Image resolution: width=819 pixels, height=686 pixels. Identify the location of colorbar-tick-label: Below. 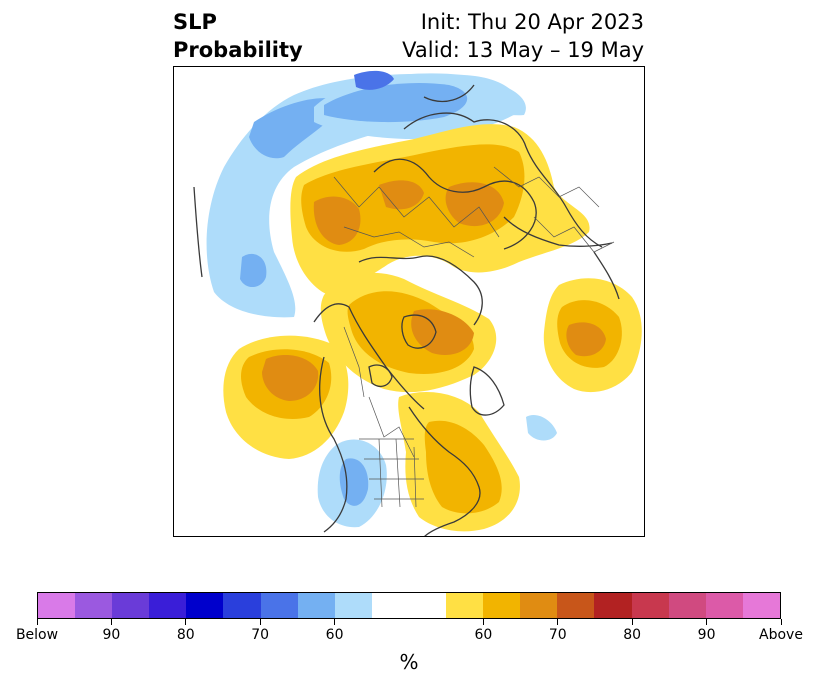
(37, 635).